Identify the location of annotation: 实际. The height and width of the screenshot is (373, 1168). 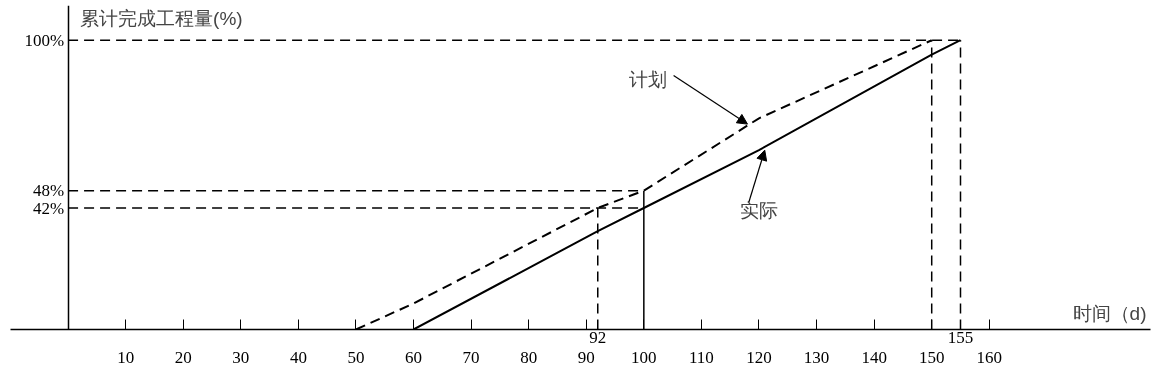
(758, 210).